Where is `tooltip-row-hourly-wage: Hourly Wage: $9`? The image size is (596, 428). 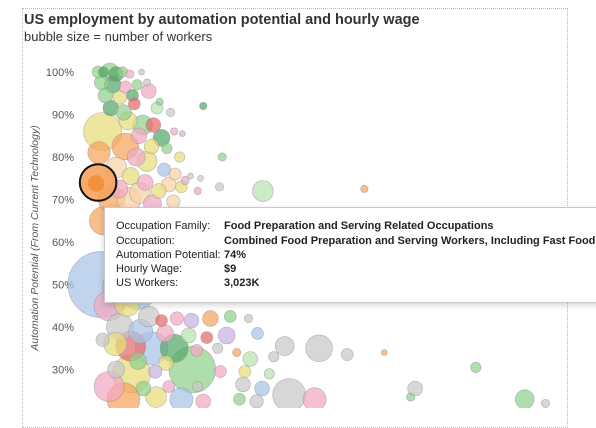
tooltip-row-hourly-wage: Hourly Wage: $9 is located at coordinates (176, 270).